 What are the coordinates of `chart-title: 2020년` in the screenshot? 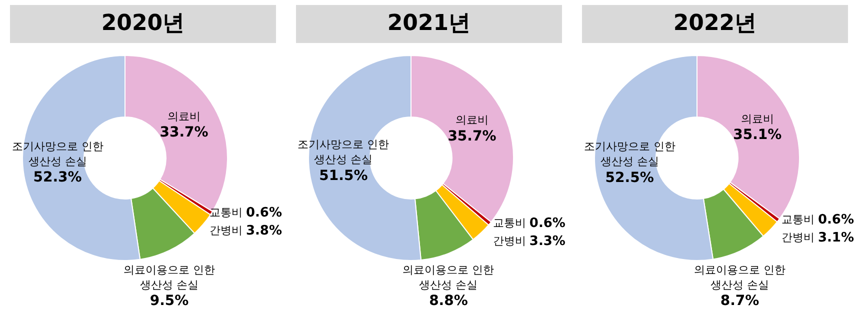 It's located at (143, 24).